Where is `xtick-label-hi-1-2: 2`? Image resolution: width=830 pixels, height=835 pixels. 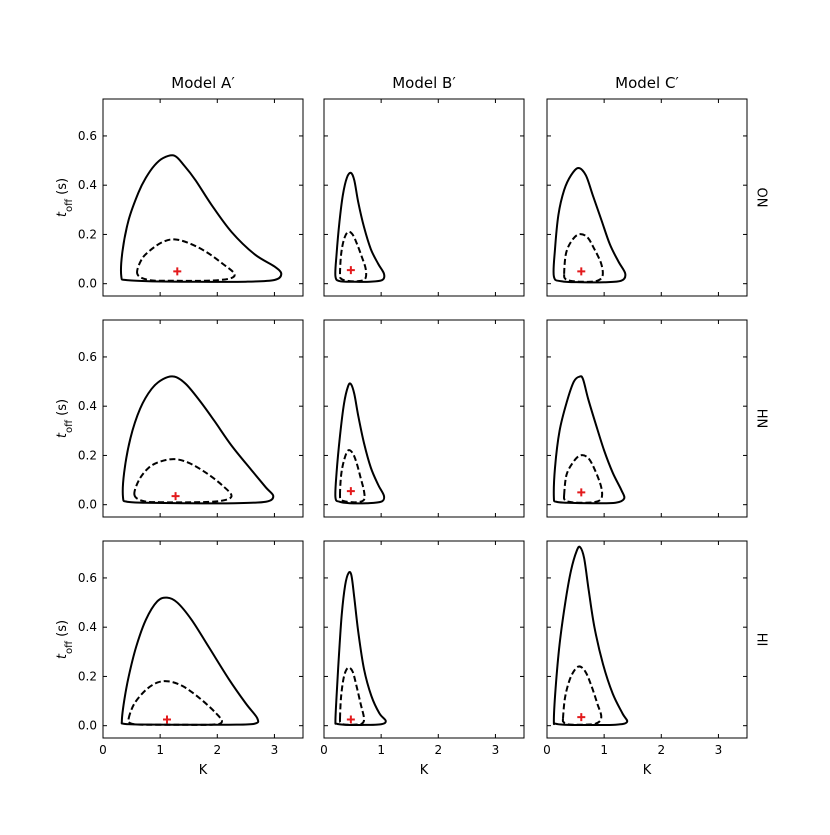 xtick-label-hi-1-2: 2 is located at coordinates (217, 750).